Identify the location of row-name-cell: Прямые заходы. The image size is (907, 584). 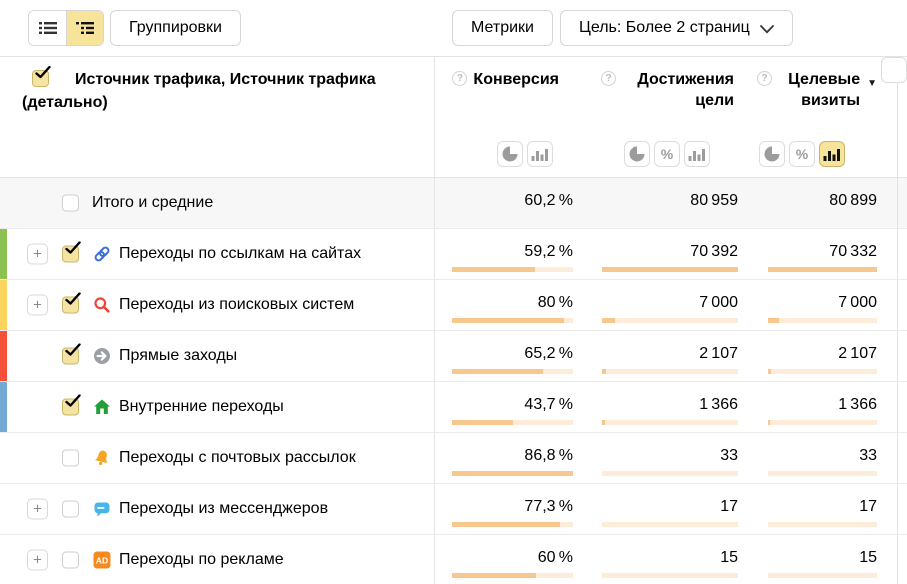
(217, 356).